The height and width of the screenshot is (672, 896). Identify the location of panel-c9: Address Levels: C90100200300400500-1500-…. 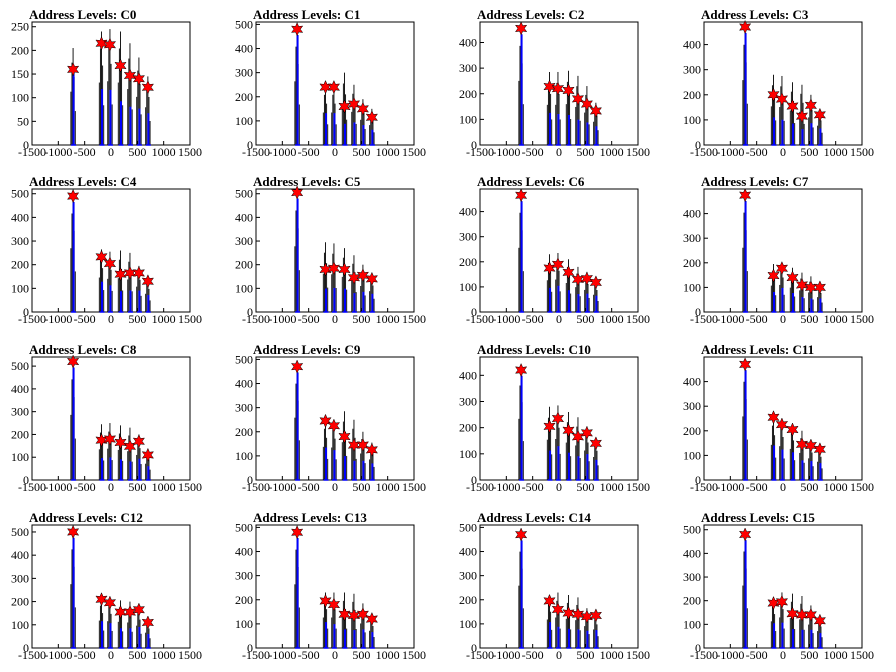
(330, 418).